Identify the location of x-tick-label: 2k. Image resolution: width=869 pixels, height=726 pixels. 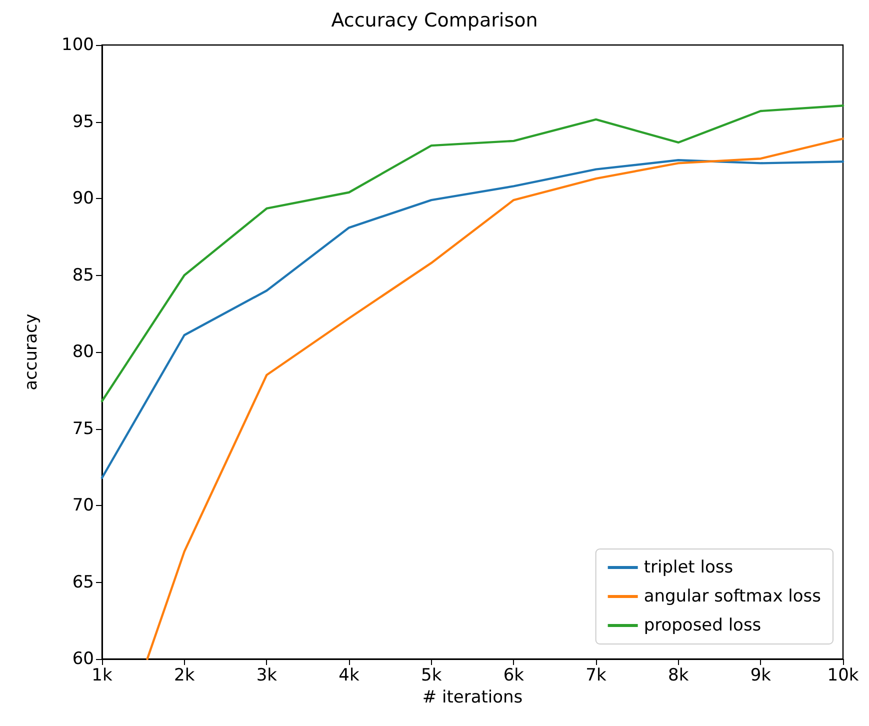
(184, 676).